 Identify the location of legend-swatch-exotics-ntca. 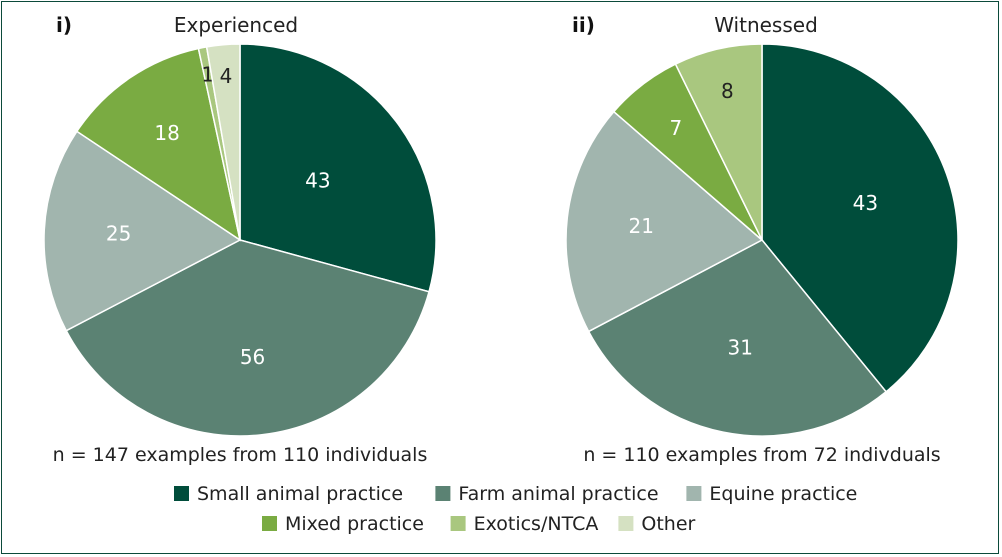
(458, 523).